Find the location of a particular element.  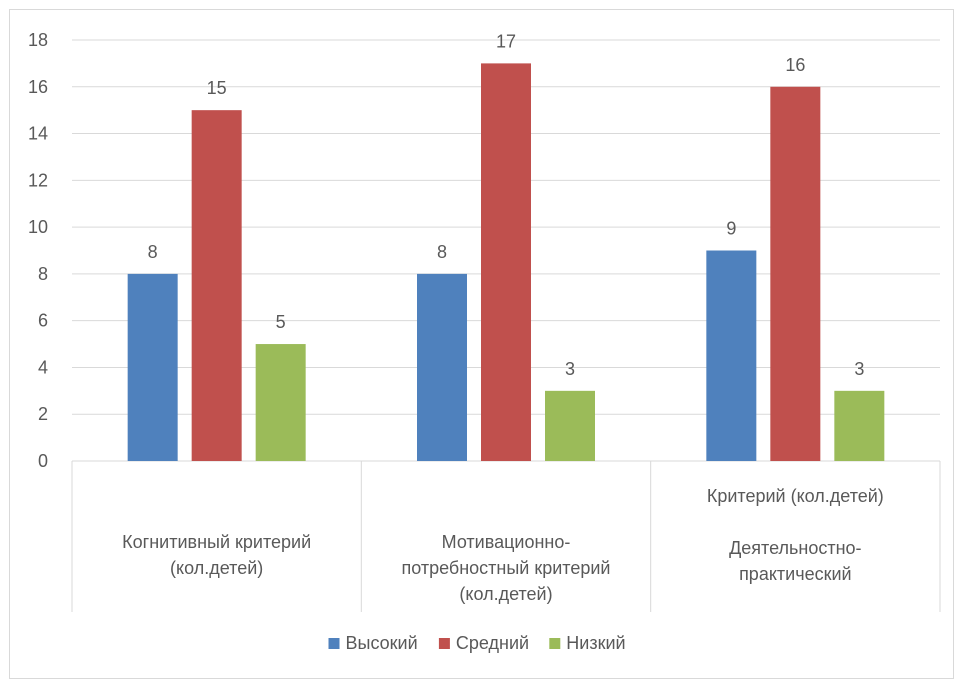

y-tick-label: 14 is located at coordinates (38, 134).